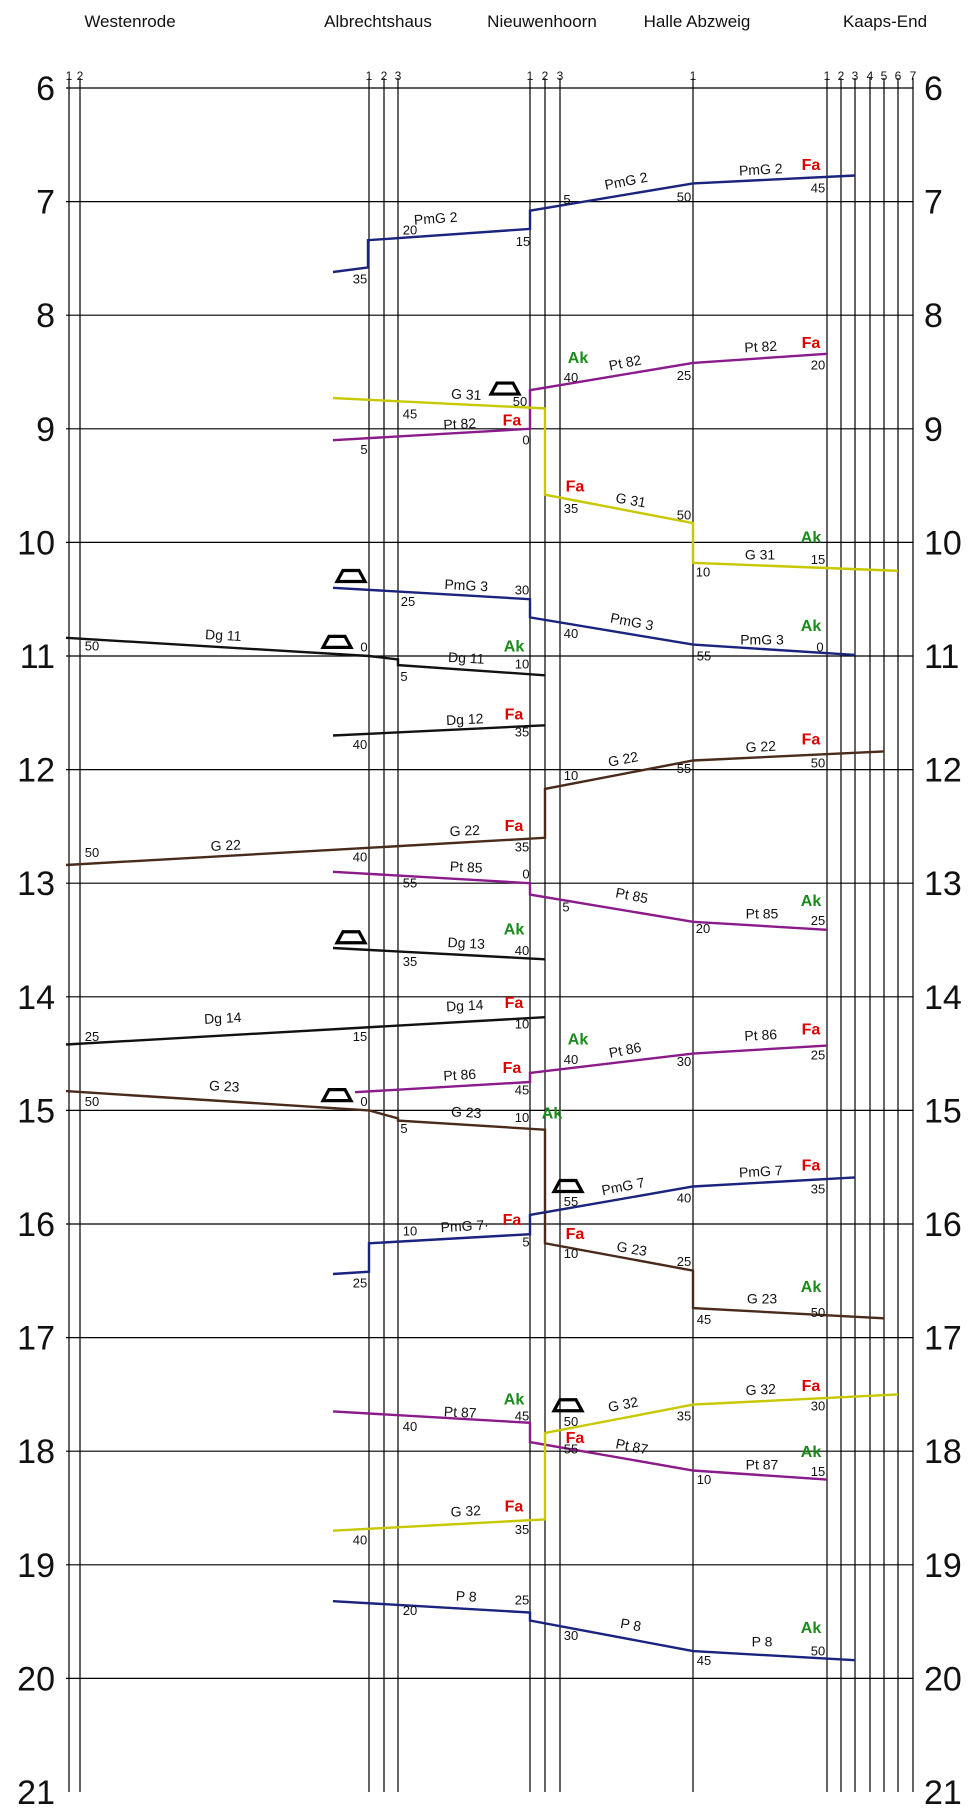 The width and height of the screenshot is (977, 1811). What do you see at coordinates (943, 1111) in the screenshot?
I see `hour-label-right: 15` at bounding box center [943, 1111].